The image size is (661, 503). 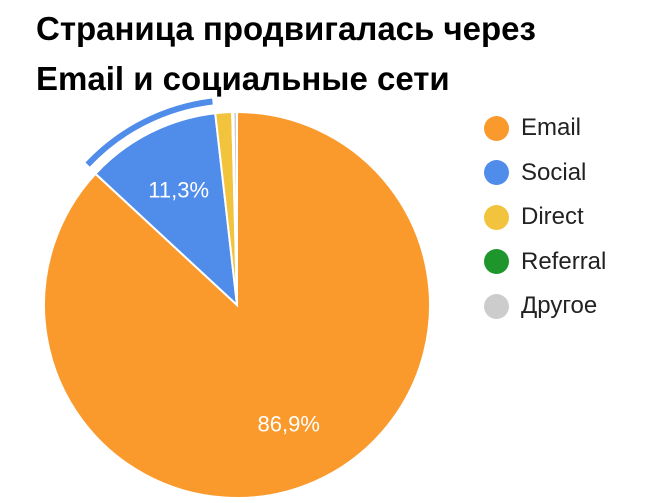 What do you see at coordinates (496, 217) in the screenshot?
I see `legend-swatch-direct` at bounding box center [496, 217].